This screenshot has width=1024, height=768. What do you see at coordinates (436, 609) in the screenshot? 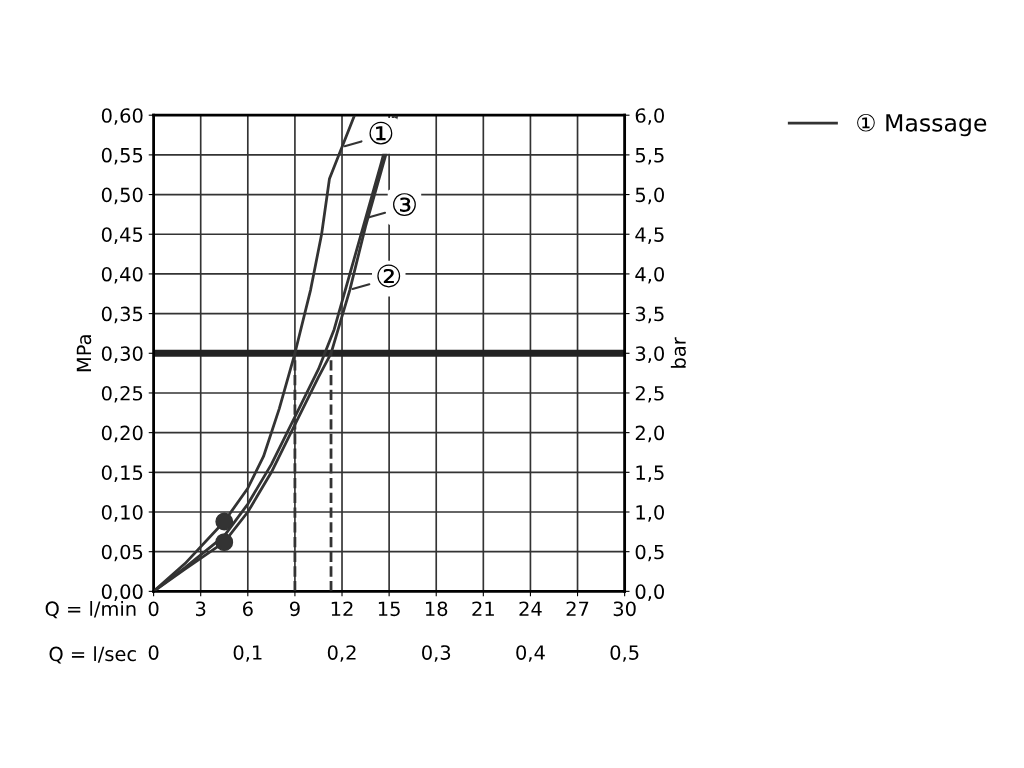
I see `x-tick-label: 18` at bounding box center [436, 609].